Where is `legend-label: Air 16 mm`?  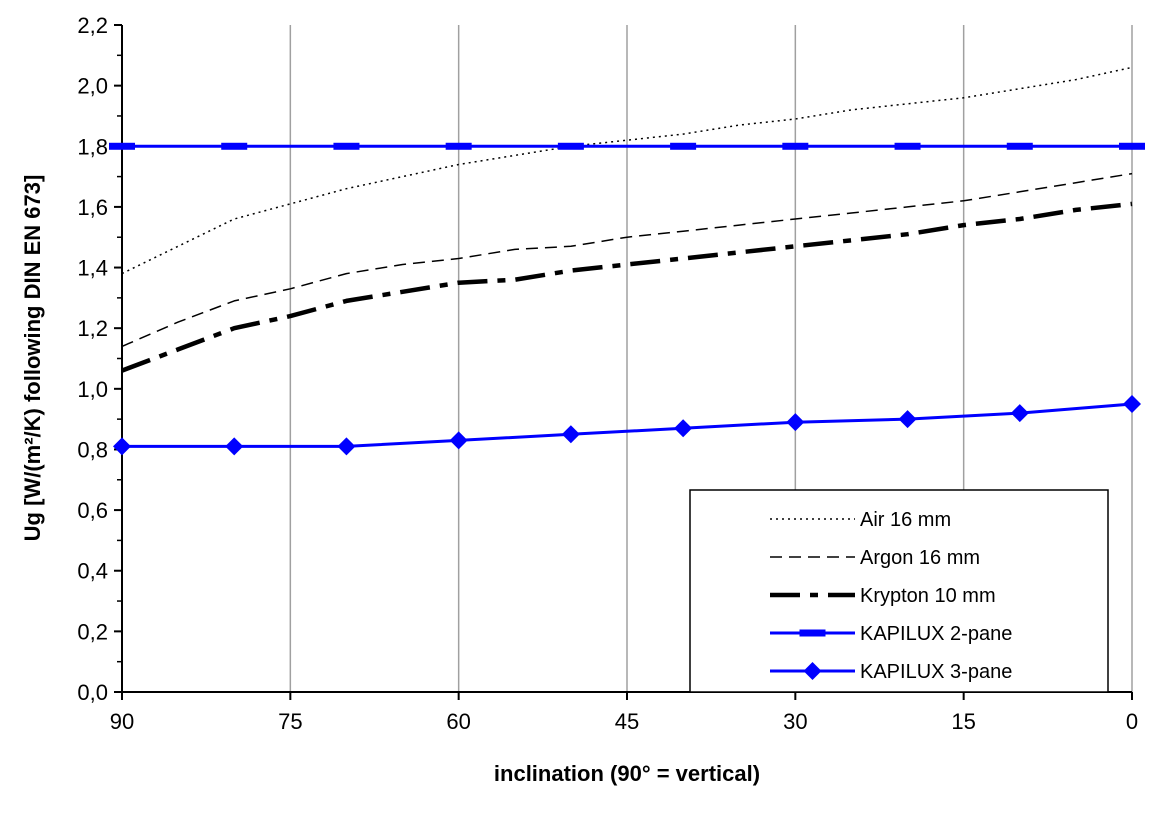 legend-label: Air 16 mm is located at coordinates (905, 520).